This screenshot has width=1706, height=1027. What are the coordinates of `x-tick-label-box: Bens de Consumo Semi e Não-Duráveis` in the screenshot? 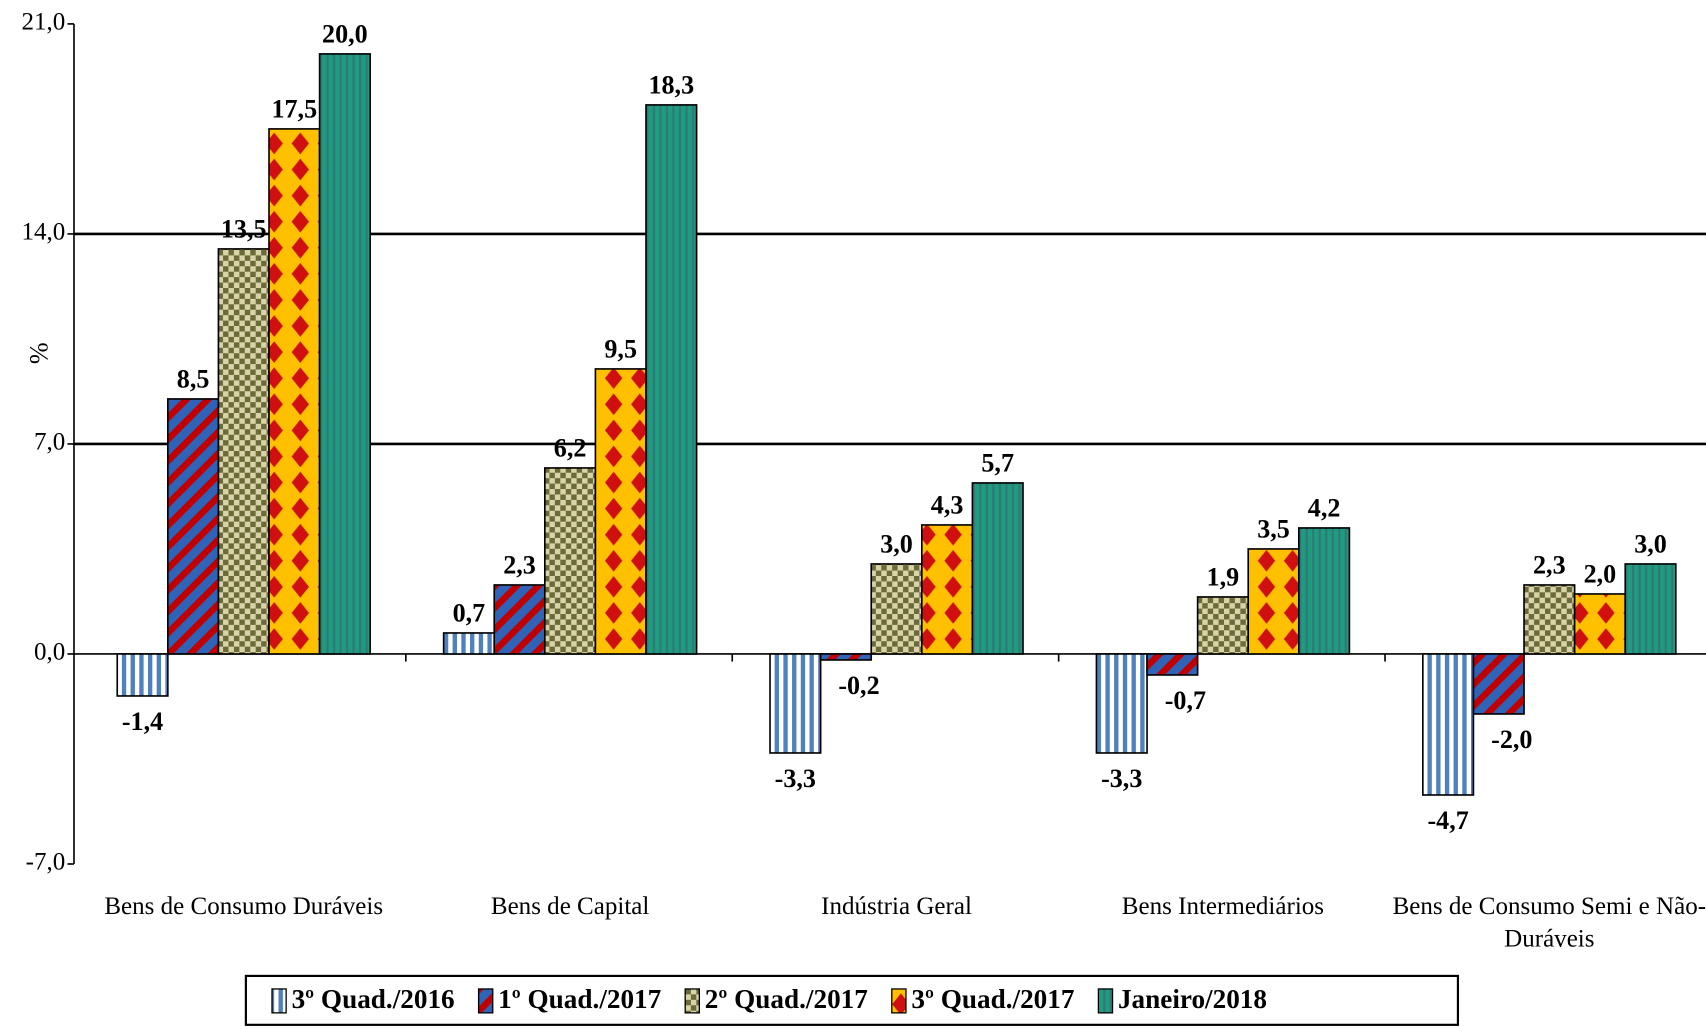 It's located at (1549, 922).